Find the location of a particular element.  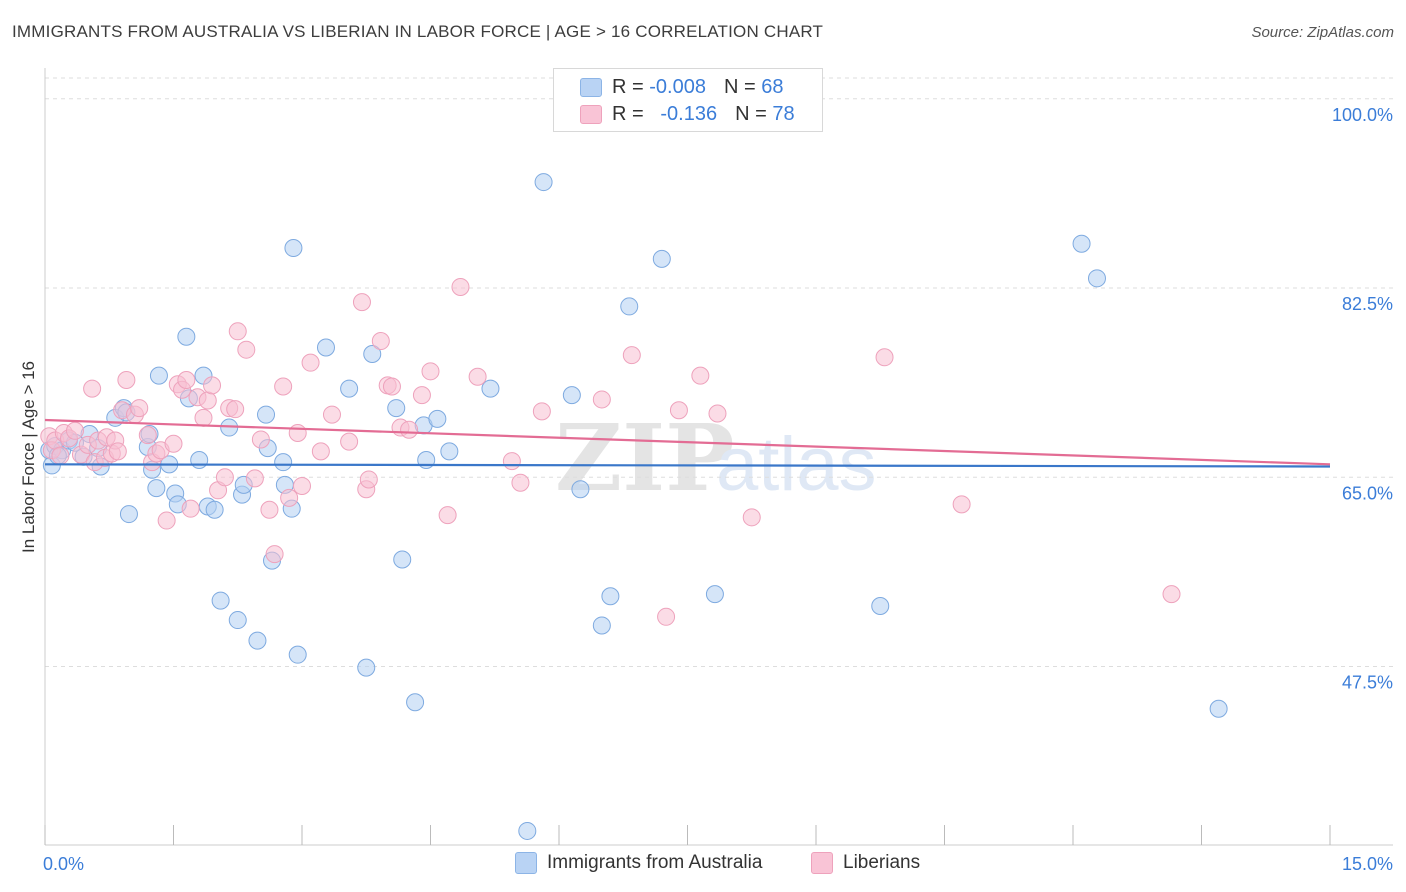

y-tick-label: 47.5% is located at coordinates (1367, 683).